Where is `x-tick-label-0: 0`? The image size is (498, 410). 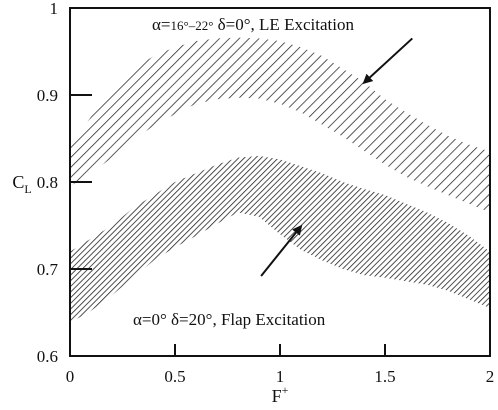
x-tick-label-0: 0 is located at coordinates (70, 376).